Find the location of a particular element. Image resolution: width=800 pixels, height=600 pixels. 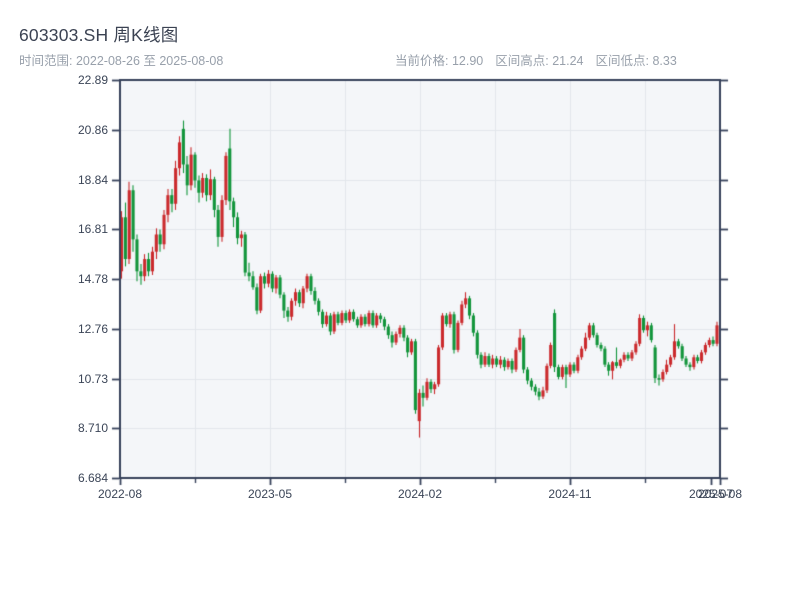

price-stats: 当前价格: 12.90 区间高点: 21.24 区间低点: 8.33 is located at coordinates (542, 59).